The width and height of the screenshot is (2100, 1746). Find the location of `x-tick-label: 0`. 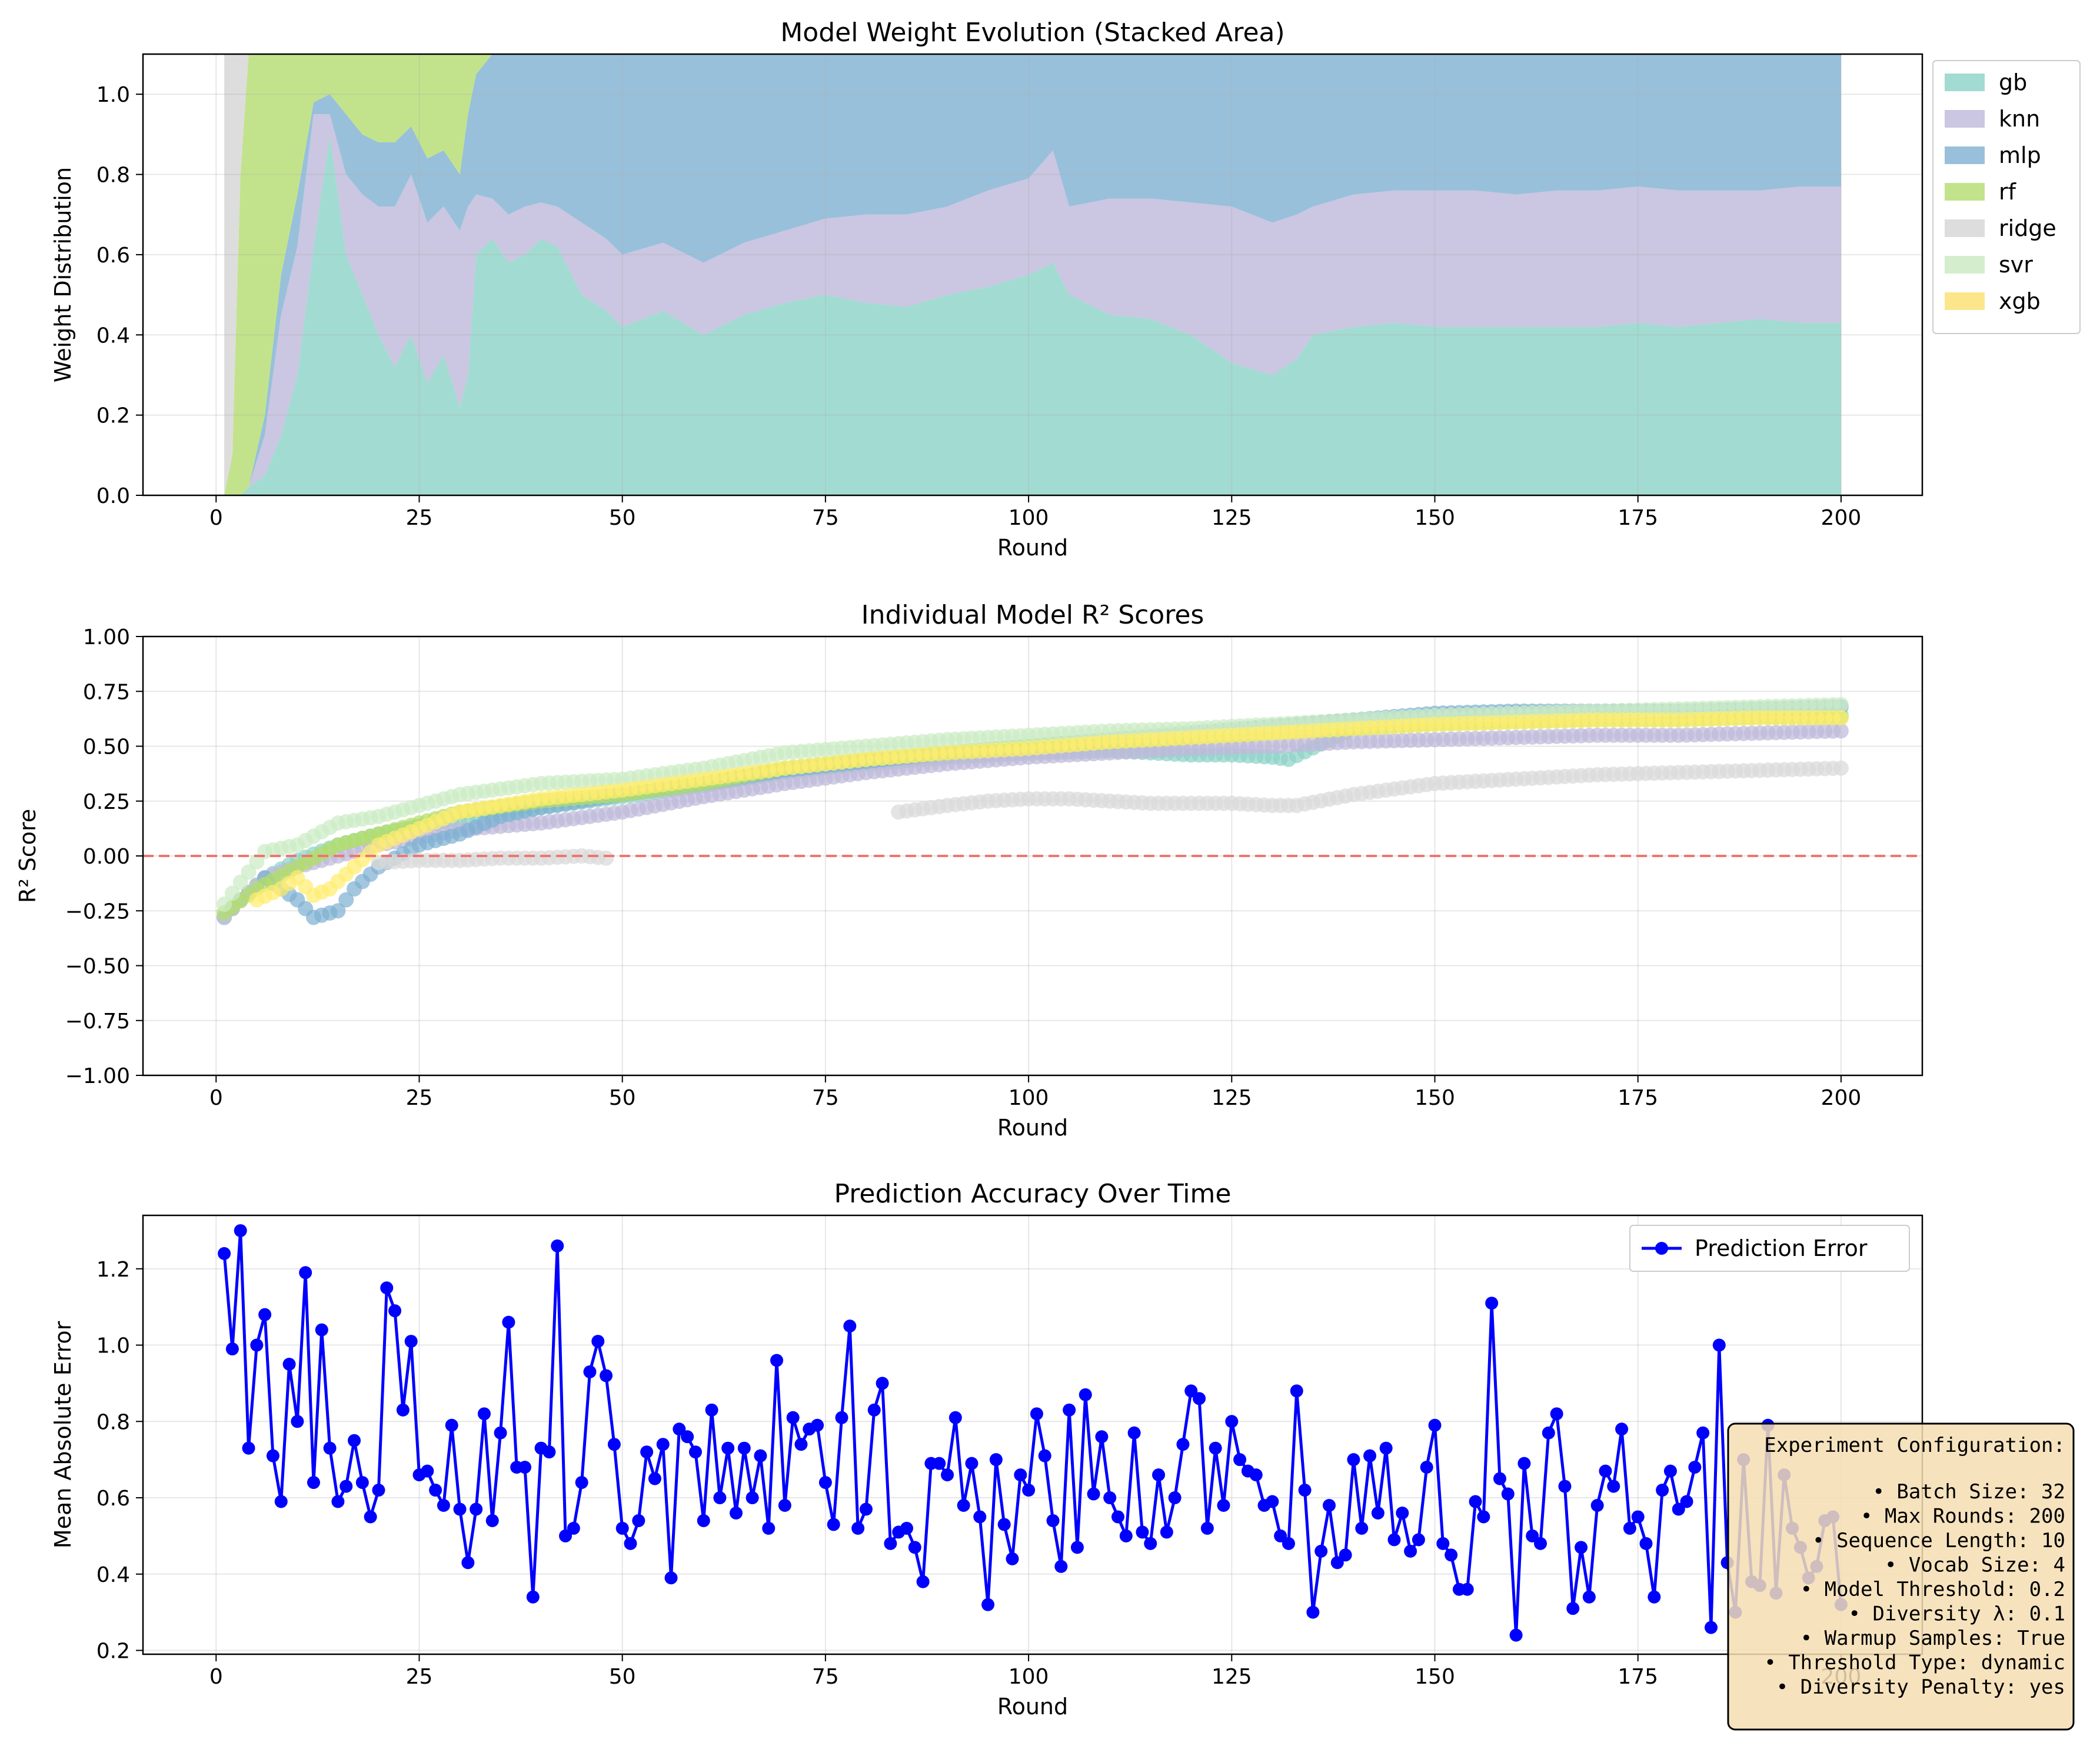

x-tick-label: 0 is located at coordinates (216, 1098).